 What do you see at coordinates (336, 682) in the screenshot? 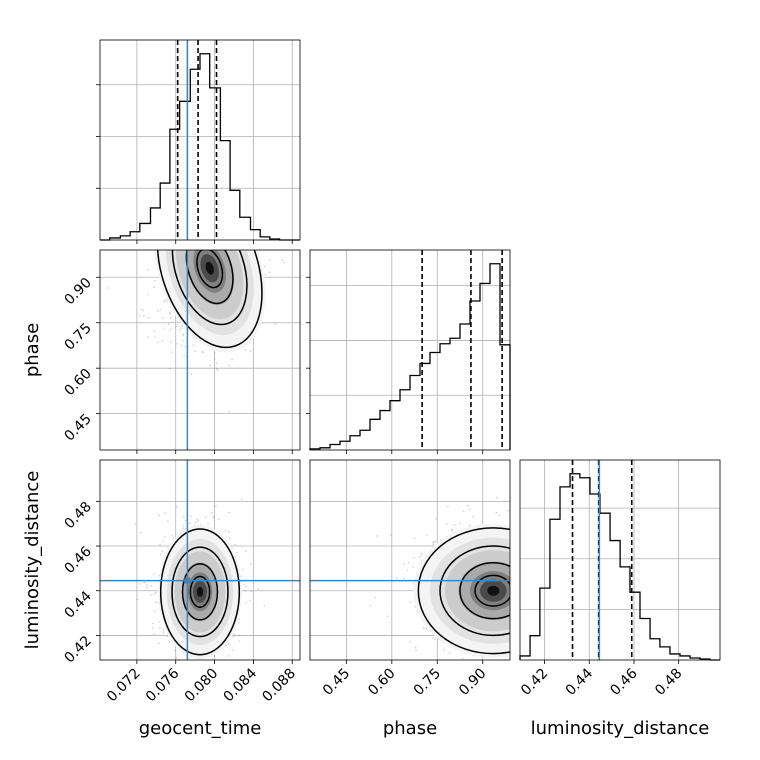
I see `tick-label-x-phase-0: 0.45` at bounding box center [336, 682].